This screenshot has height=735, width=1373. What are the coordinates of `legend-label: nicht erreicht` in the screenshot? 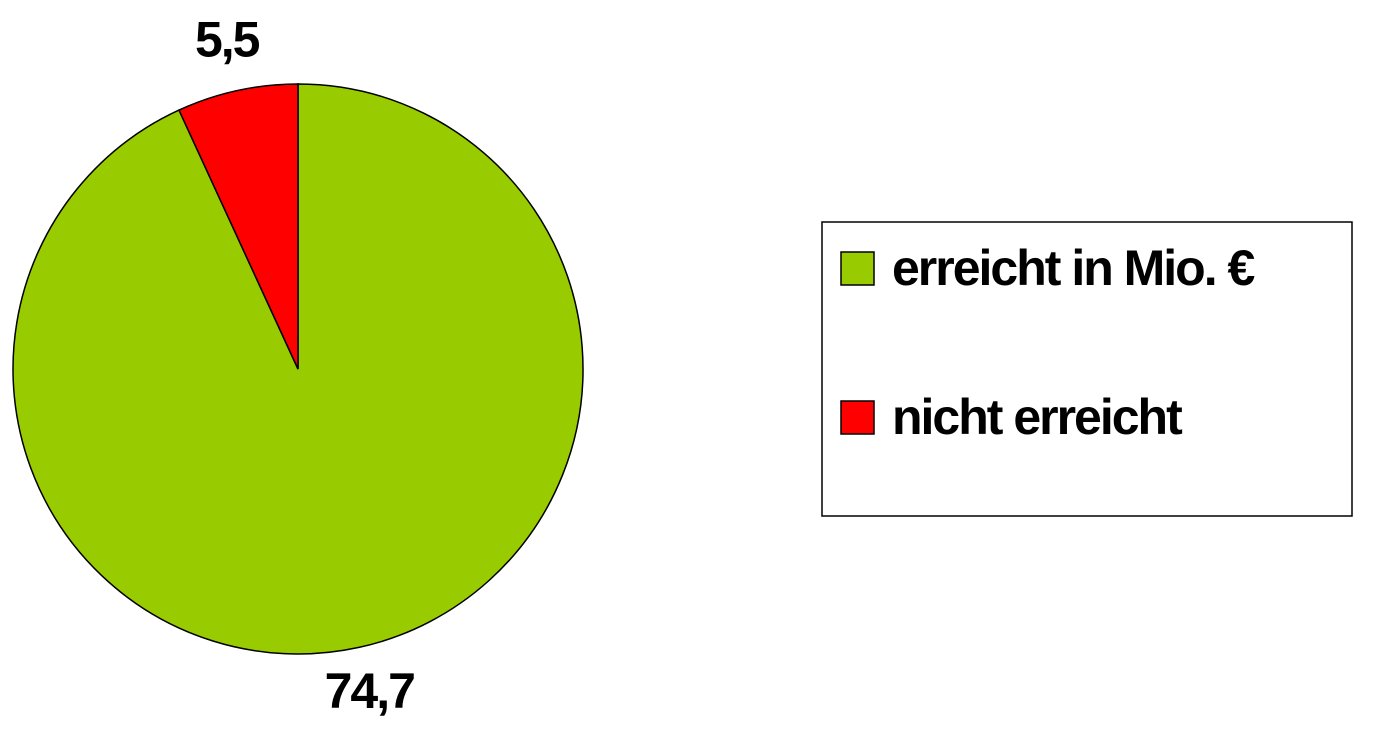 It's located at (1037, 417).